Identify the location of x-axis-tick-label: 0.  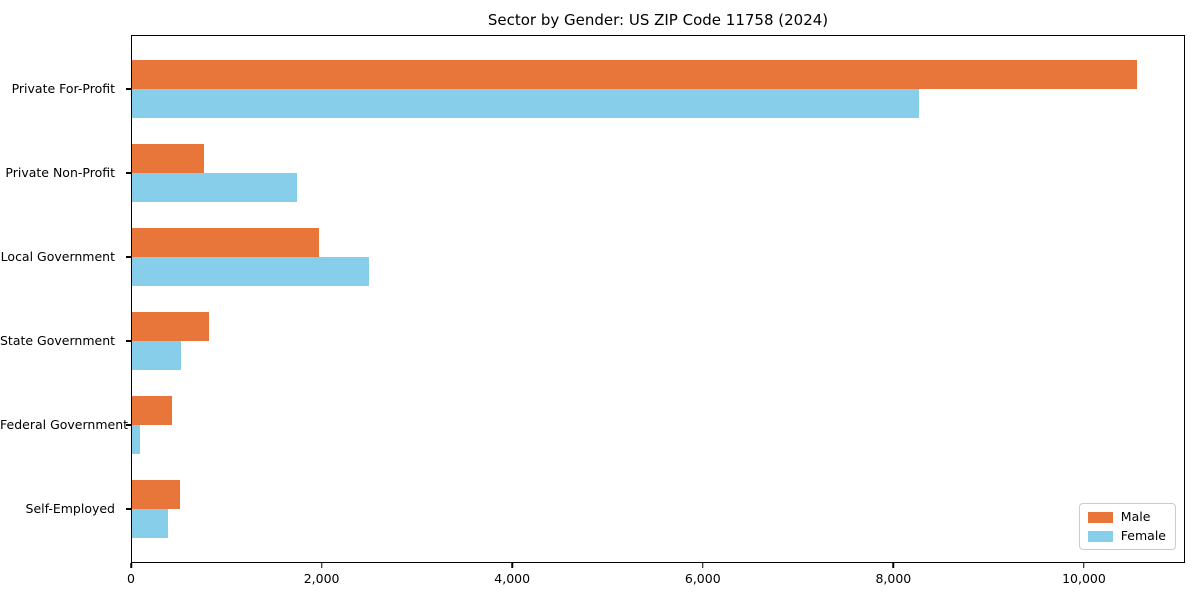
(131, 578).